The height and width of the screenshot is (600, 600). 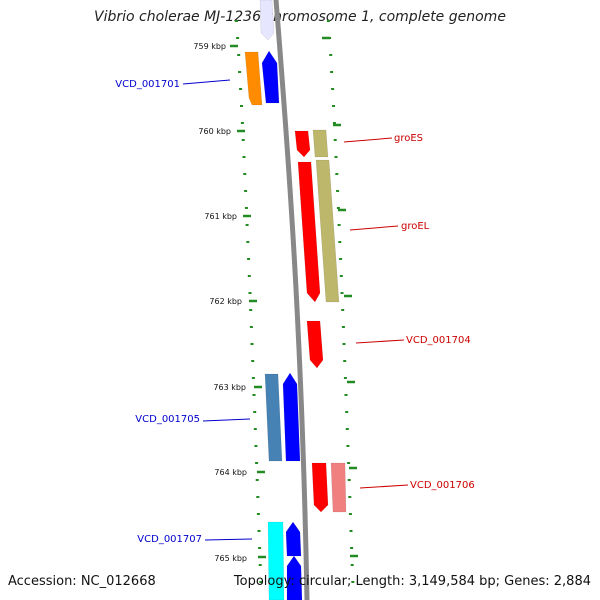 I want to click on gene-label-right: groES, so click(x=408, y=138).